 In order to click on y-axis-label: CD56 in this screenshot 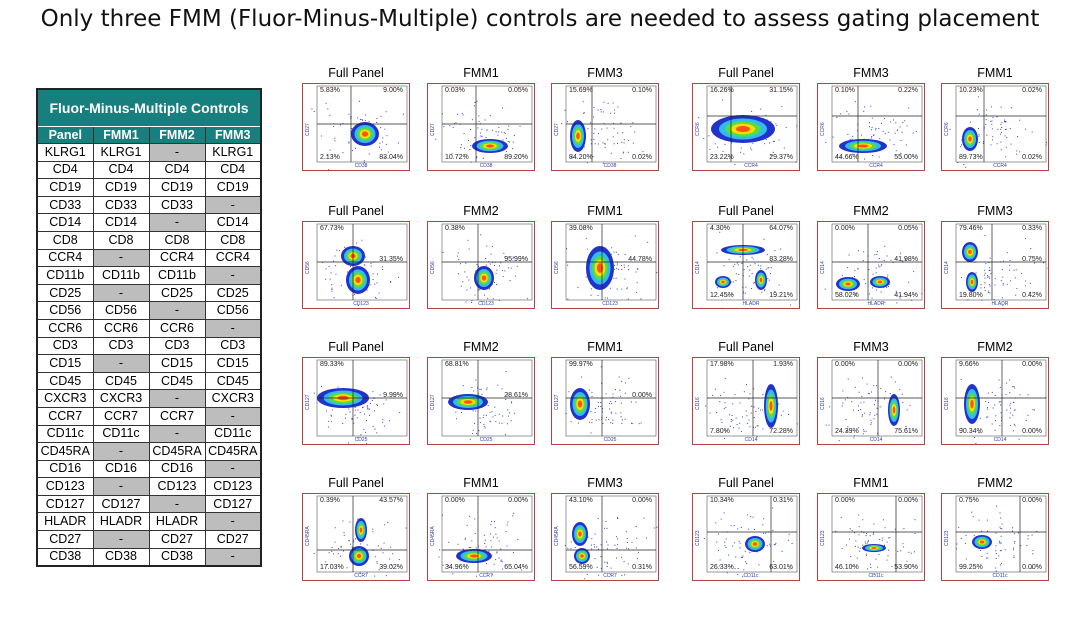, I will do `click(308, 267)`.